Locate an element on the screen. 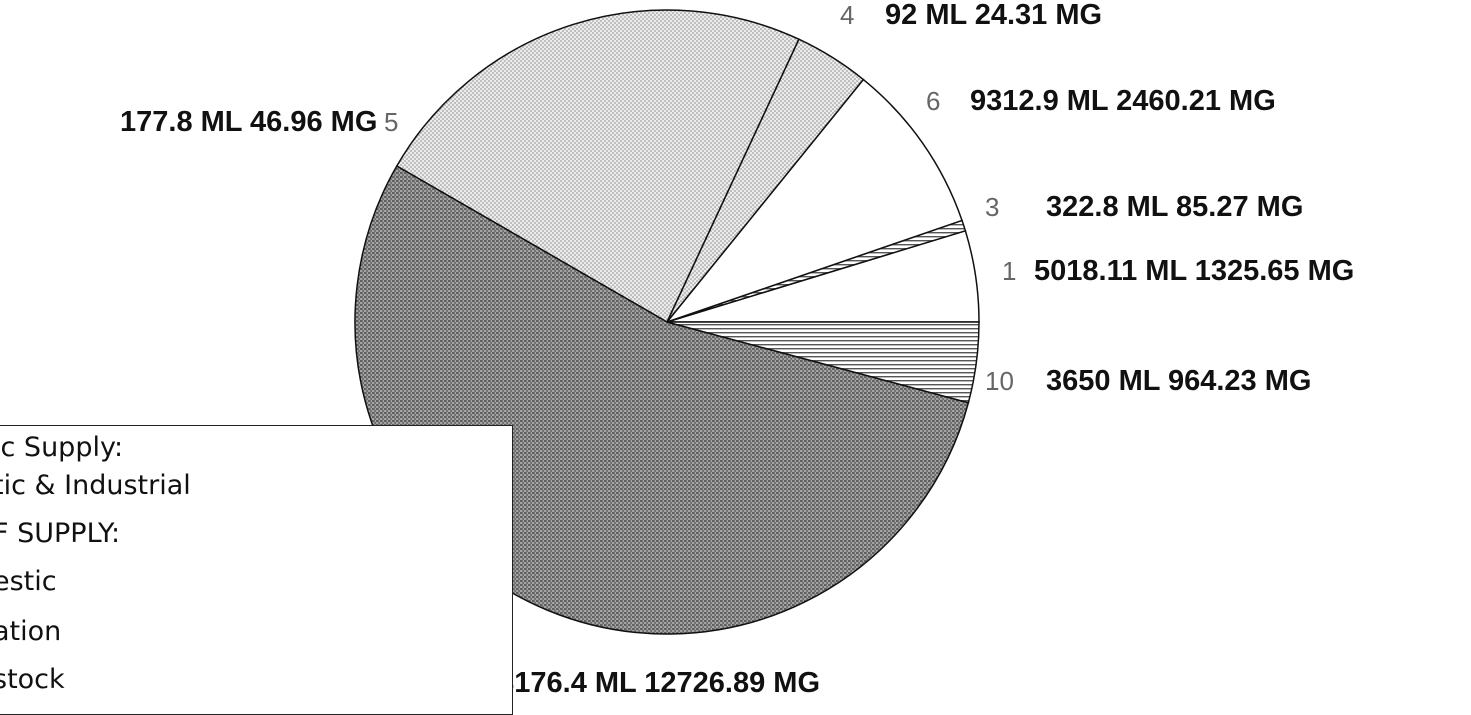 This screenshot has width=1471, height=715. slice-label-group-10: 10 3650 ML 964.23 MG is located at coordinates (1148, 381).